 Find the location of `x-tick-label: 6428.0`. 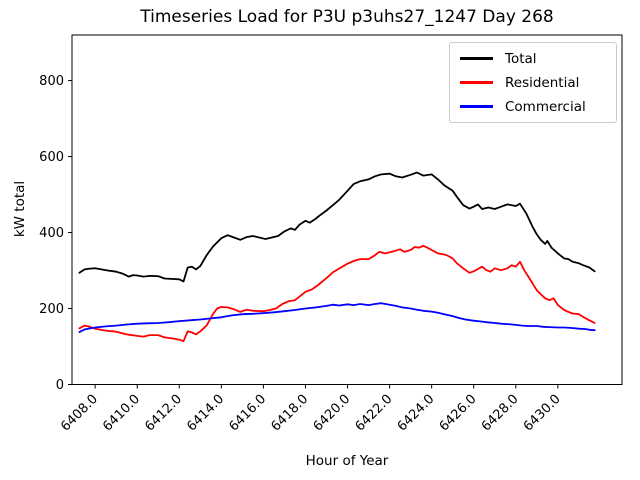

x-tick-label: 6428.0 is located at coordinates (500, 413).